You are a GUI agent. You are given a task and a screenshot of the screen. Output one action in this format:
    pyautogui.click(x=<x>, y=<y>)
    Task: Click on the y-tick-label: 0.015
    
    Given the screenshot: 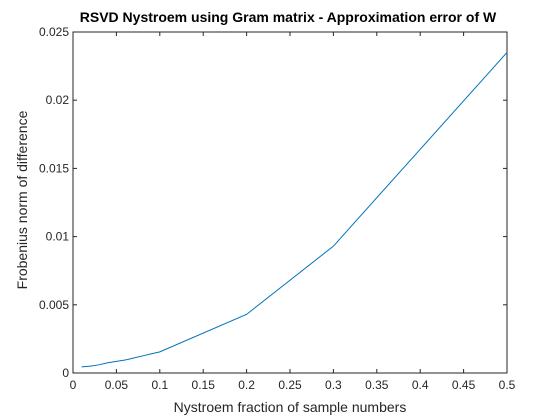 What is the action you would take?
    pyautogui.click(x=54, y=168)
    